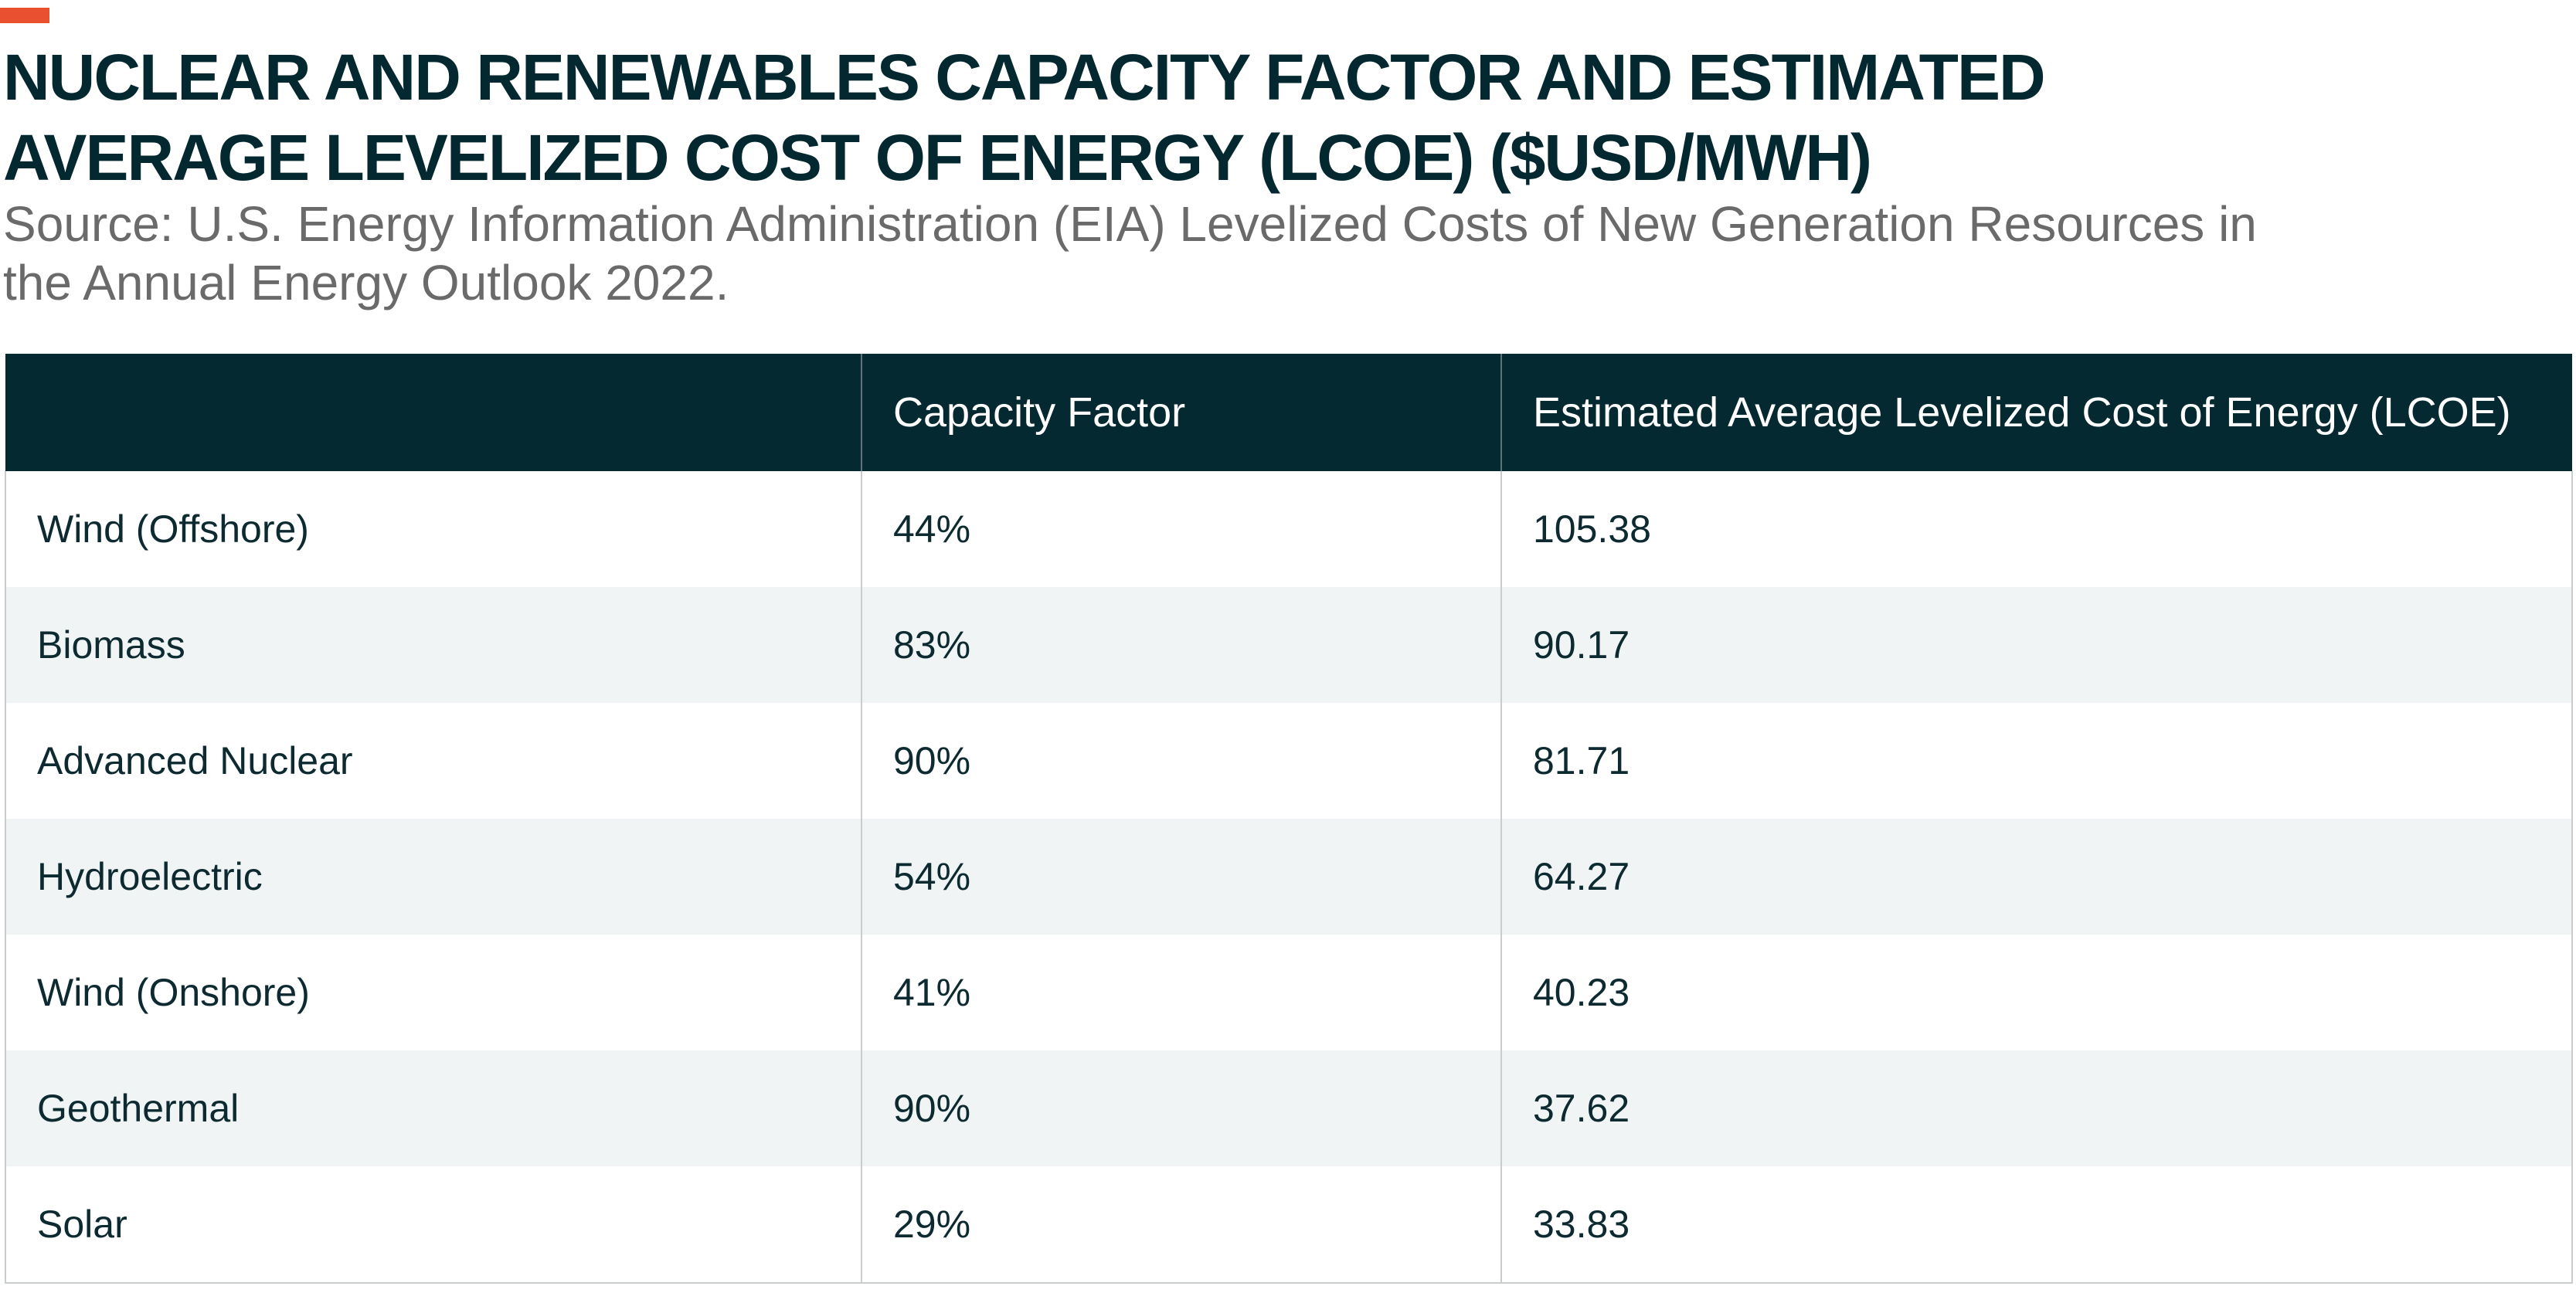 This screenshot has width=2576, height=1303. Describe the element at coordinates (2036, 1225) in the screenshot. I see `cell-lcoe: 33.83` at that location.